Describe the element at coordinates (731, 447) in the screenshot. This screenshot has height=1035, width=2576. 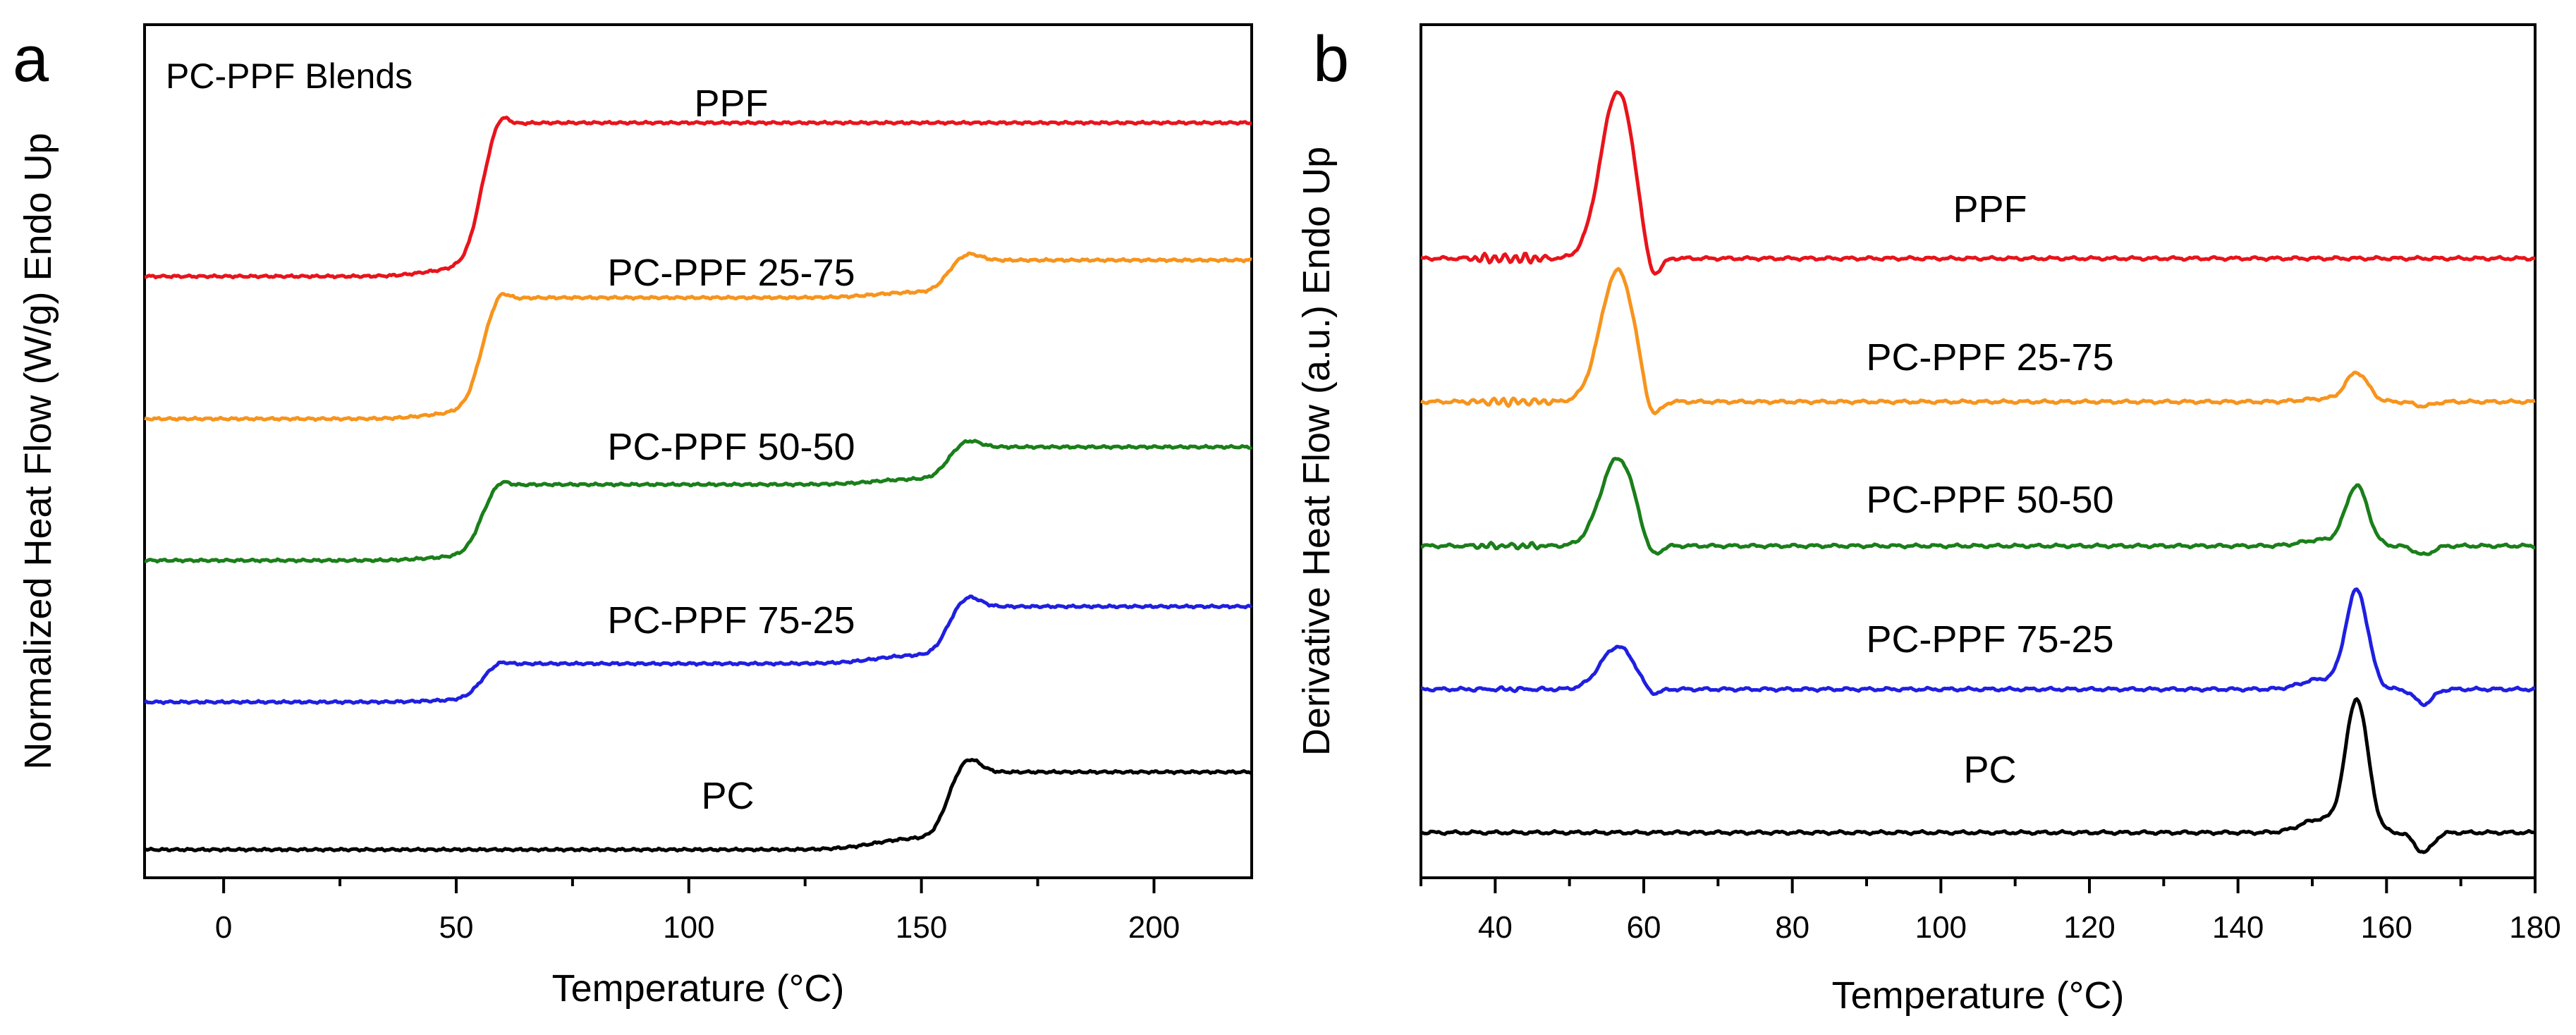
I see `panel-a-series-label: PC-PPF 50-50` at that location.